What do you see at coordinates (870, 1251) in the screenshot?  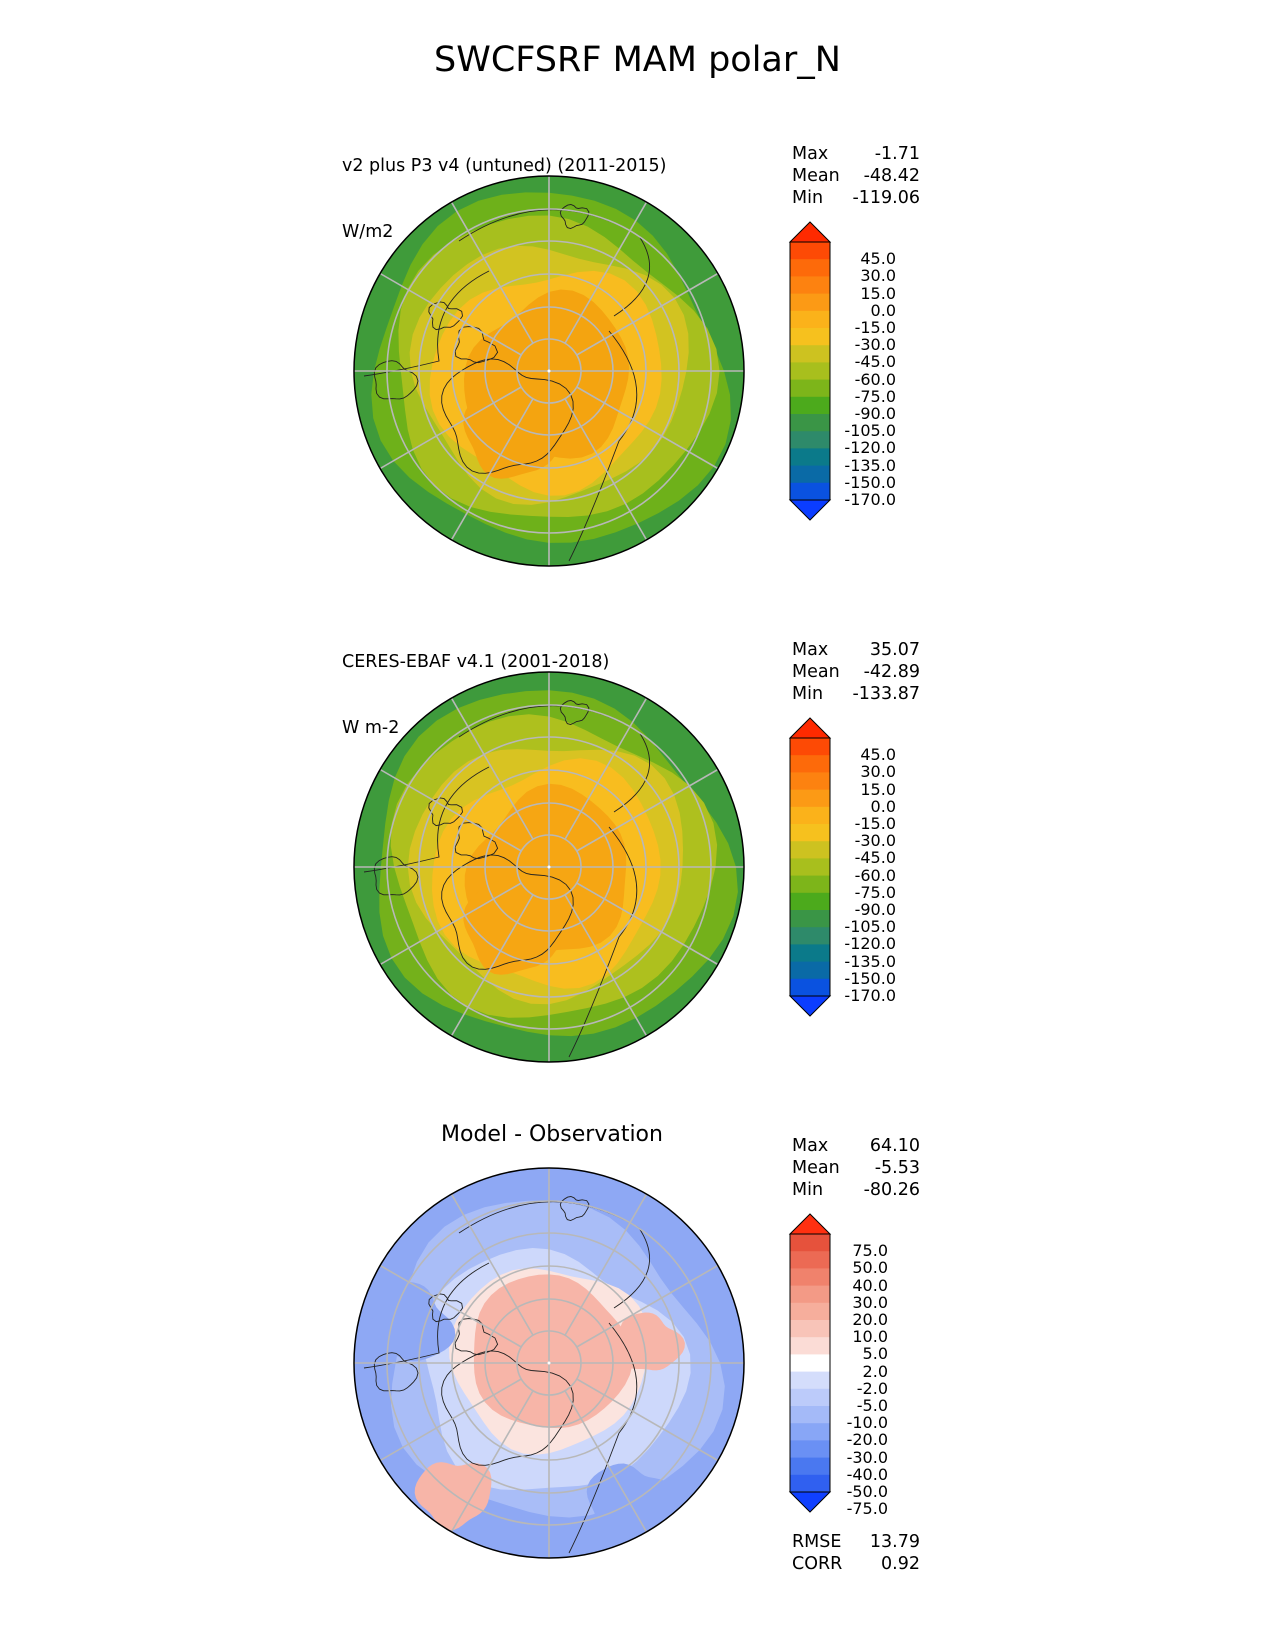 I see `colorbar-tick-label: 75.0` at bounding box center [870, 1251].